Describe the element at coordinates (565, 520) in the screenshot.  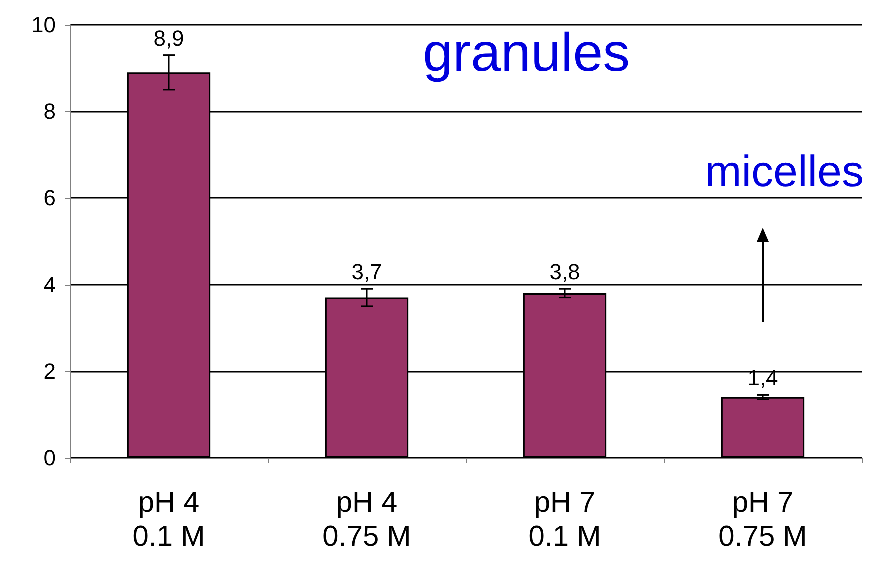
I see `x-tick-label: pH 7 0.1 M` at that location.